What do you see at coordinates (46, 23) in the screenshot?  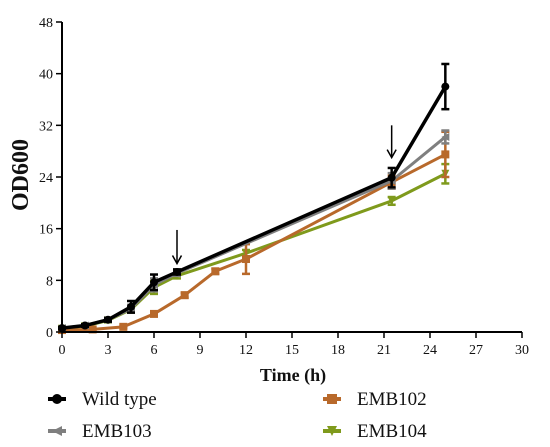 I see `y-tick-label: 48` at bounding box center [46, 23].